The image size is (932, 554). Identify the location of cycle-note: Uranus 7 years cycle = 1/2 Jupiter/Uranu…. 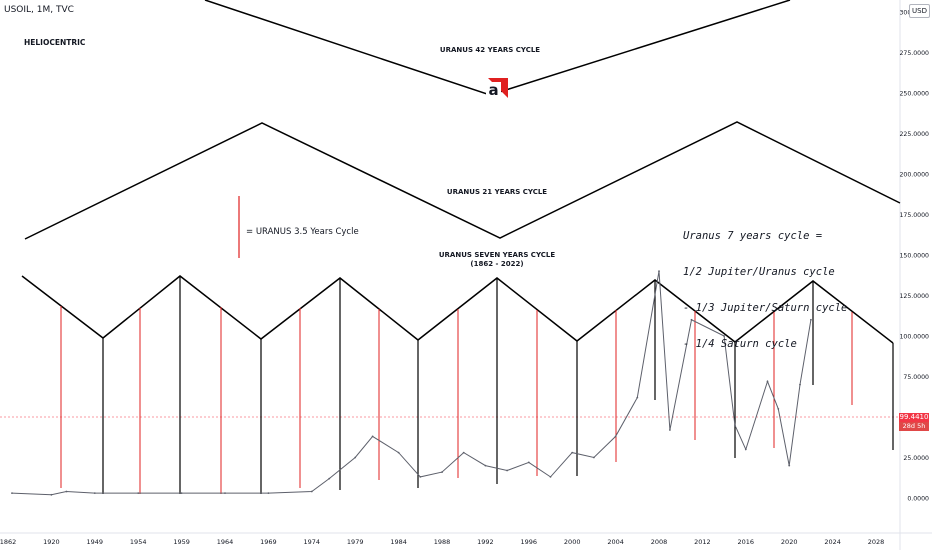
(765, 290).